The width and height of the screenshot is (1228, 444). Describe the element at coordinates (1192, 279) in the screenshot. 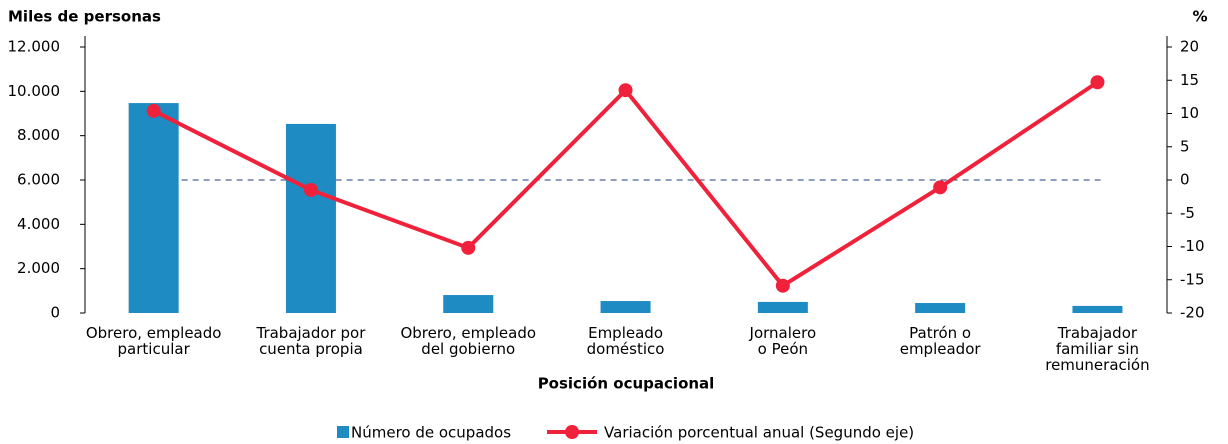

I see `y2-tick-label: -15` at that location.